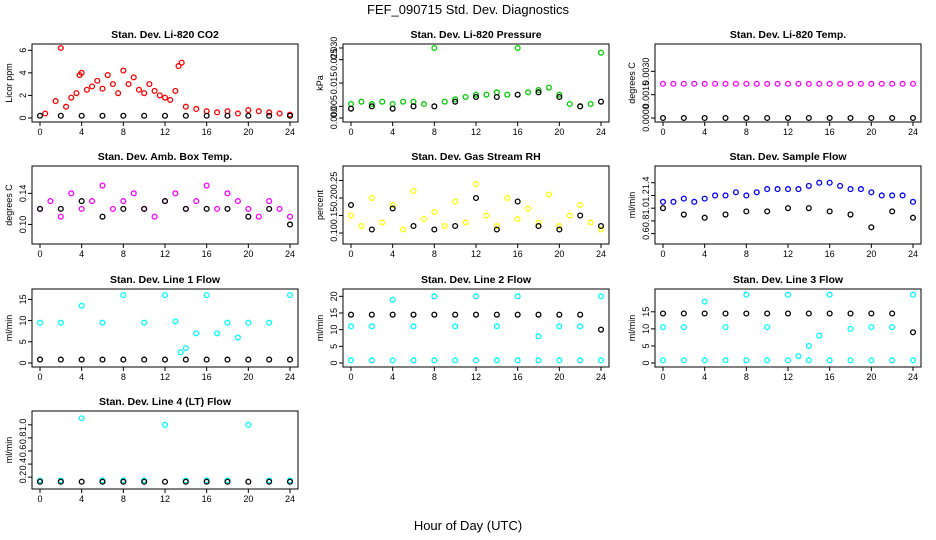 This screenshot has height=540, width=936. I want to click on x-tick-label: 20, so click(871, 377).